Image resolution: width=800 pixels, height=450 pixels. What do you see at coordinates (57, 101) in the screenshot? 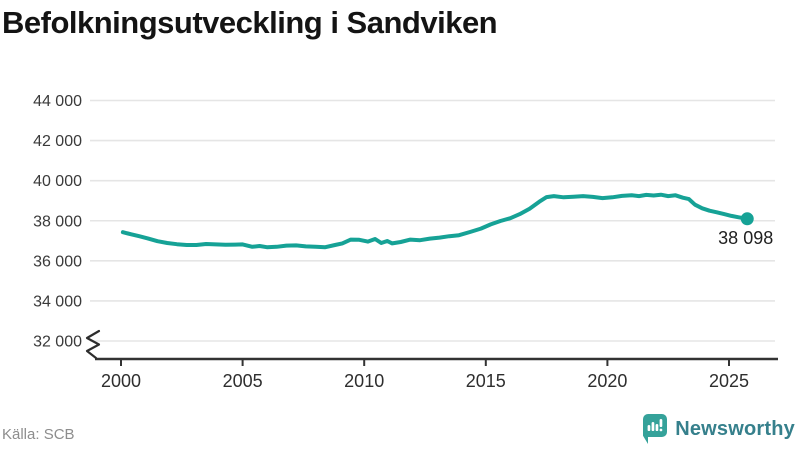
I see `y-tick-label: 44 000` at bounding box center [57, 101].